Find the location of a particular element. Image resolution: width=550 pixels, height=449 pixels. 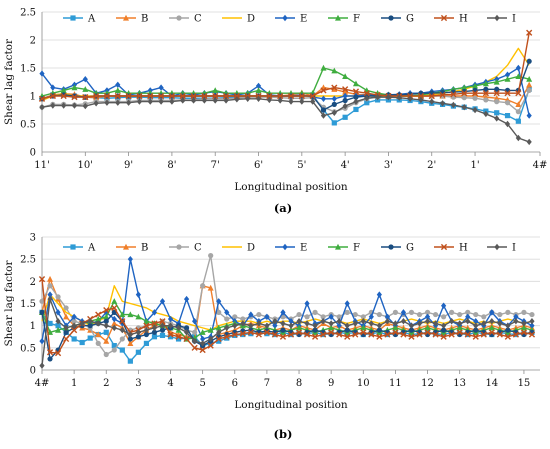

x-tick-label: 6' is located at coordinates (258, 165).